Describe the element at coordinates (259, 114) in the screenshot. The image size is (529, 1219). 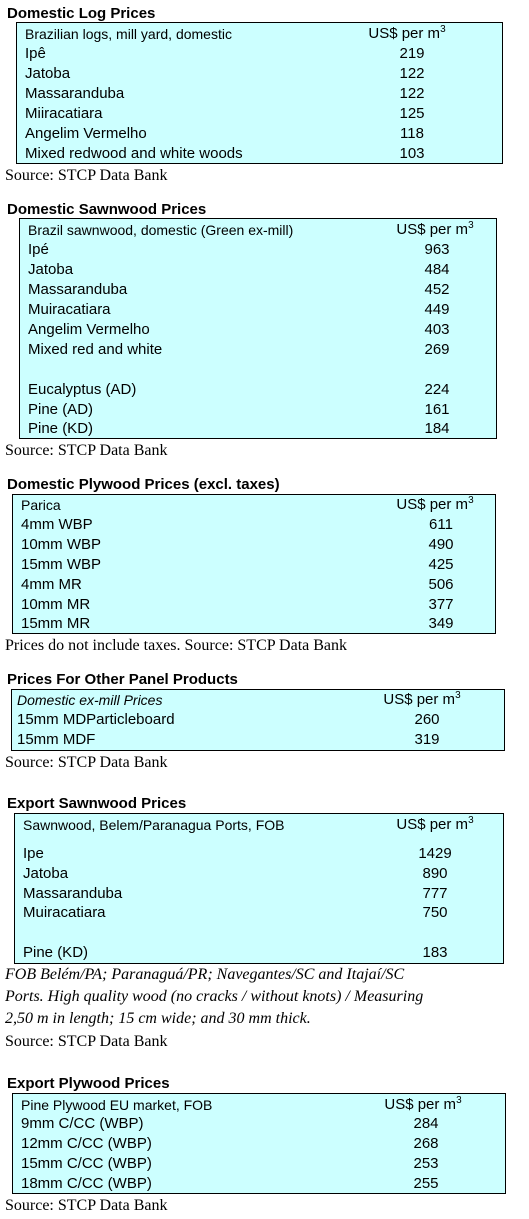
I see `table-row: Miiracatiara 125` at that location.